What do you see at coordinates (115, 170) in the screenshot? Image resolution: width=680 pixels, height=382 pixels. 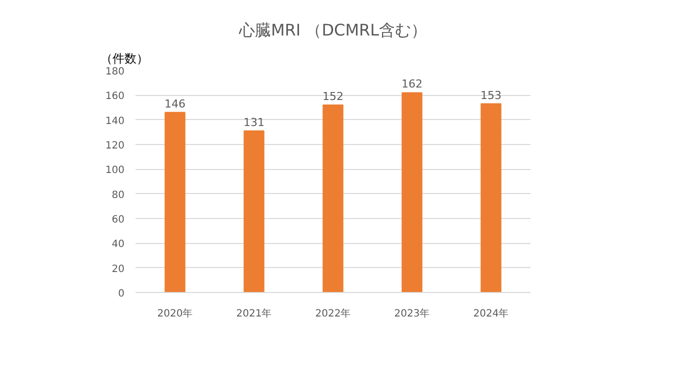 I see `y-tick-label: 100` at bounding box center [115, 170].